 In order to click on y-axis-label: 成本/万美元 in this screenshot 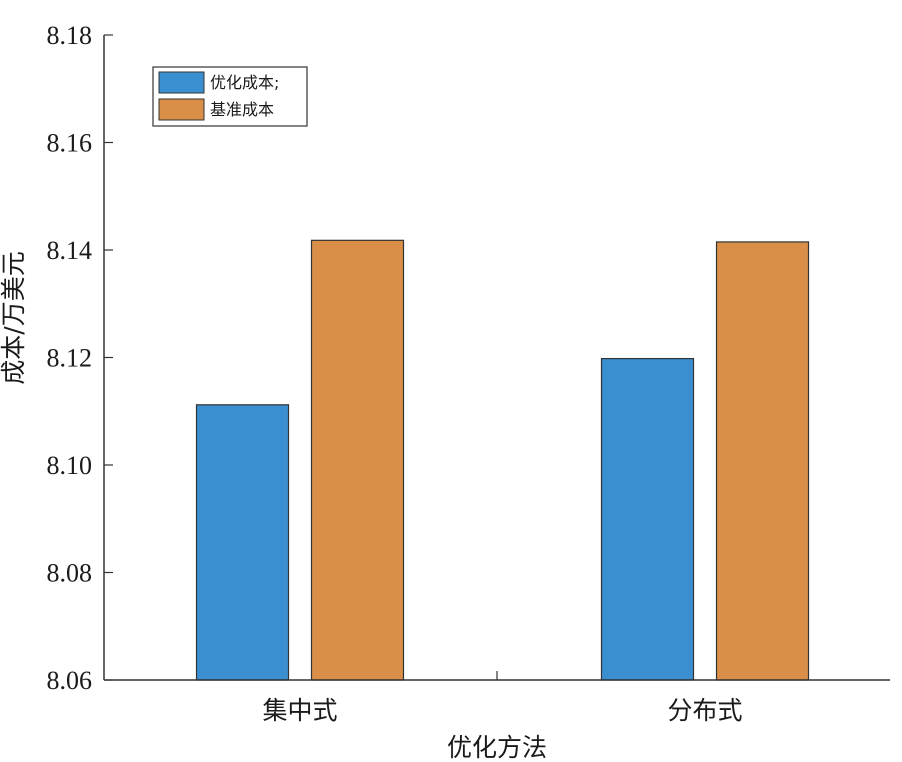, I will do `click(14, 317)`.